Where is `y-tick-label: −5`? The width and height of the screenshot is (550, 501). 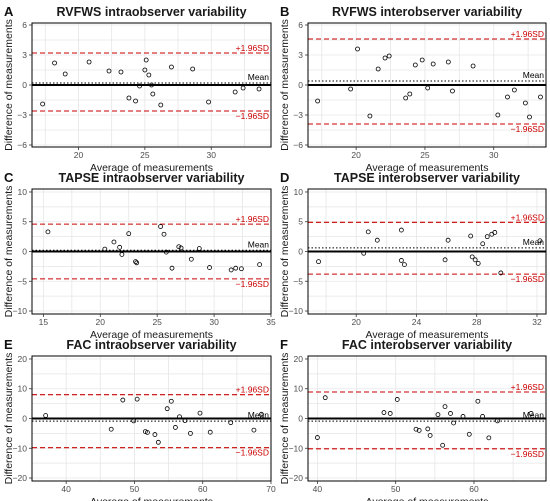
y-tick-label: −5 is located at coordinates (22, 281).